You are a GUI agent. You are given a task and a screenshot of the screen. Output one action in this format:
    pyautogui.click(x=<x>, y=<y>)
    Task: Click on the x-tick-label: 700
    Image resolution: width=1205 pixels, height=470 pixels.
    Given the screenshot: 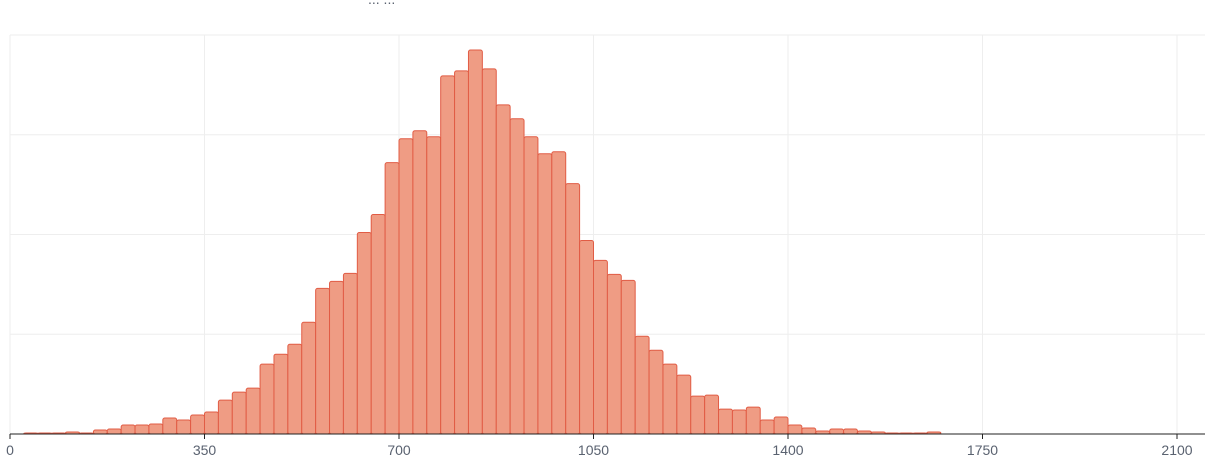 What is the action you would take?
    pyautogui.click(x=399, y=450)
    